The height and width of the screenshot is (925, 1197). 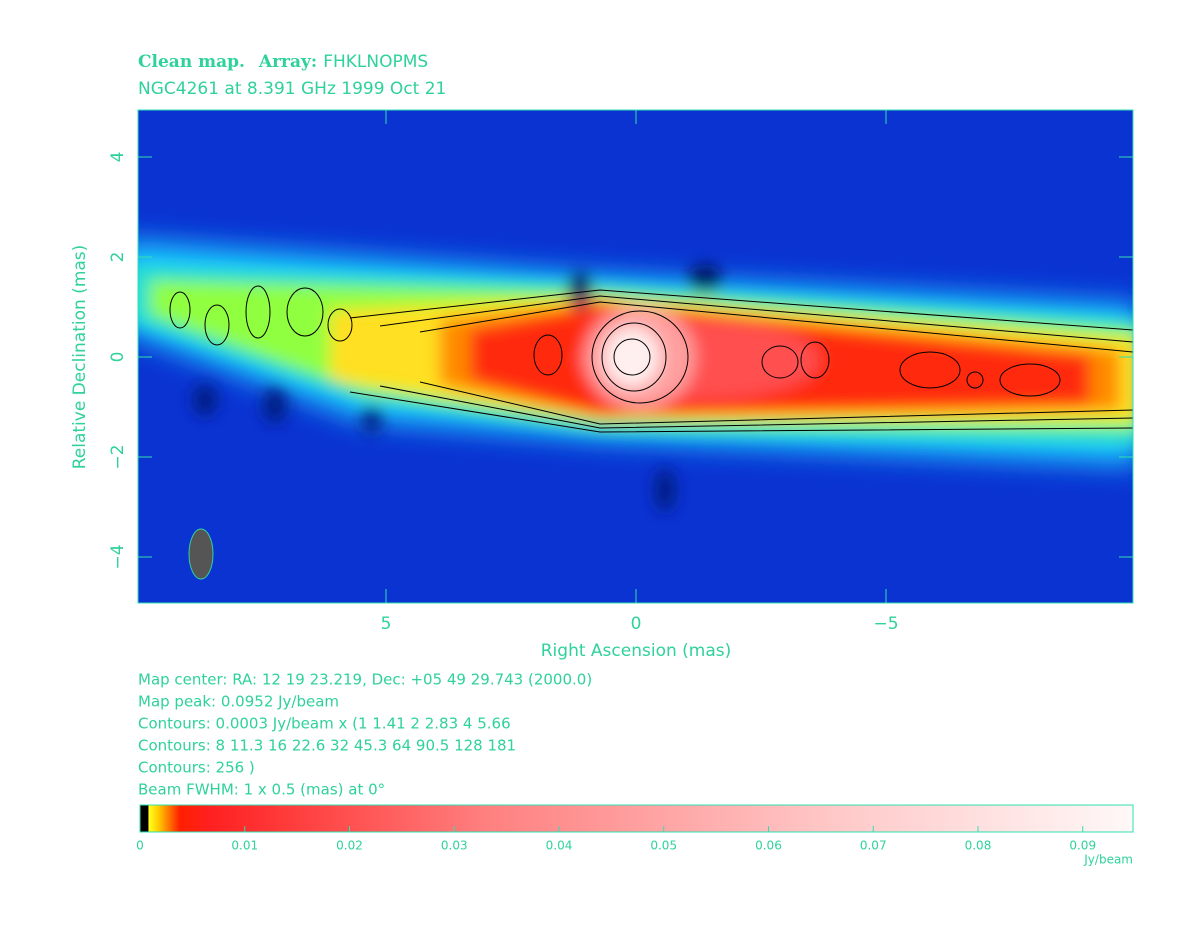 What do you see at coordinates (118, 257) in the screenshot?
I see `y-tick-label: 2` at bounding box center [118, 257].